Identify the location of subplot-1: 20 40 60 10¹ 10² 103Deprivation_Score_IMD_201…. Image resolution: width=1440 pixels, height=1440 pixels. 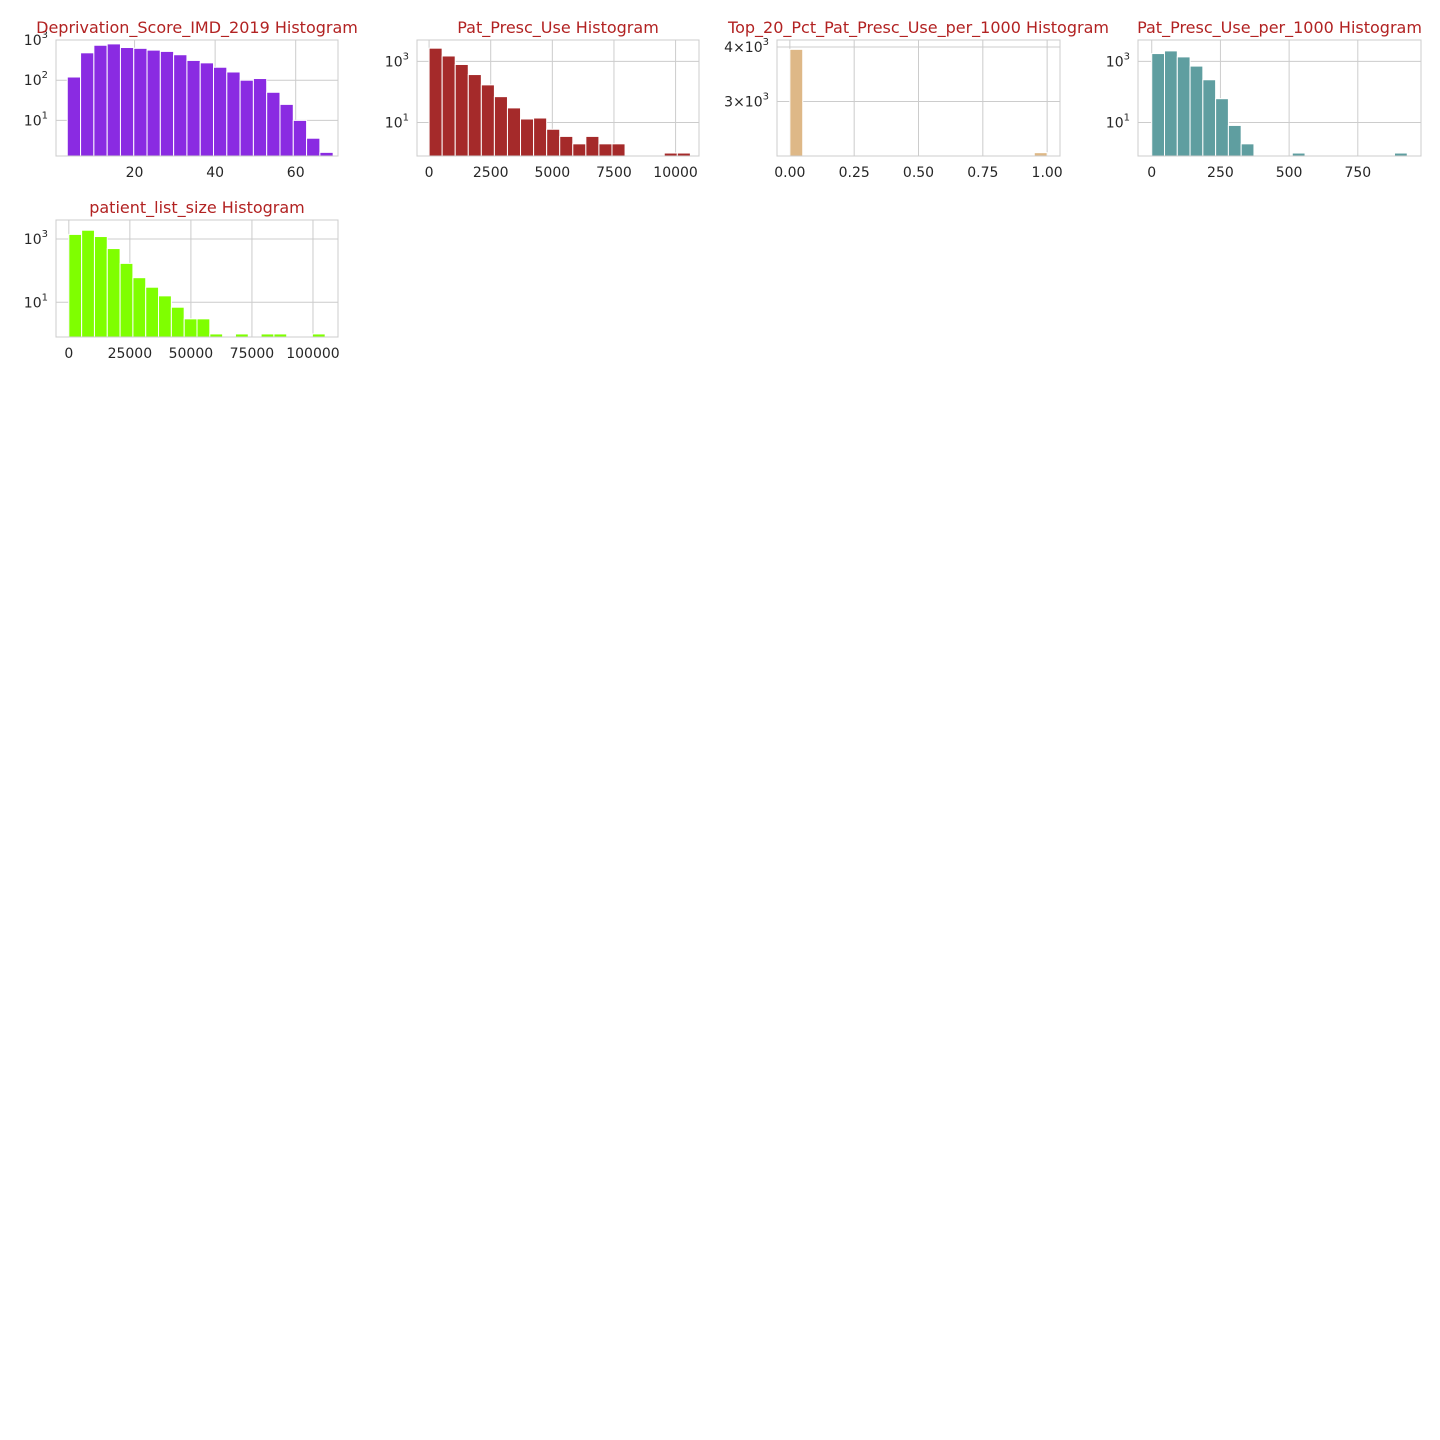
(191, 99).